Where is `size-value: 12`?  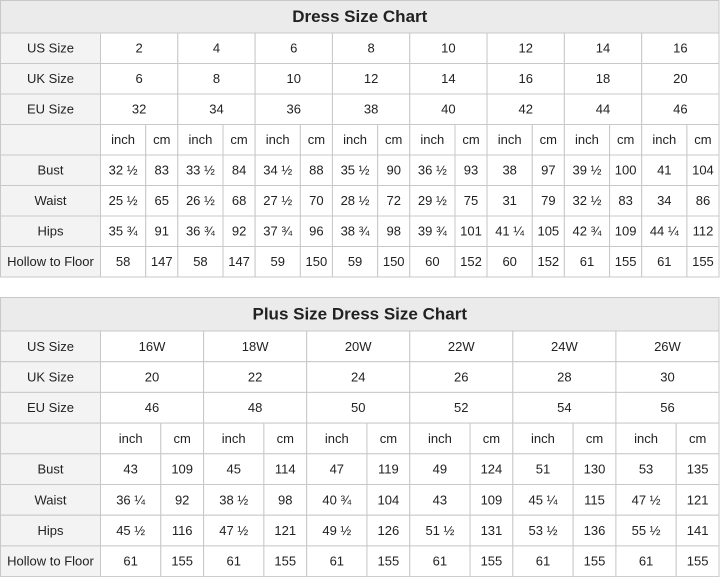
size-value: 12 is located at coordinates (371, 78).